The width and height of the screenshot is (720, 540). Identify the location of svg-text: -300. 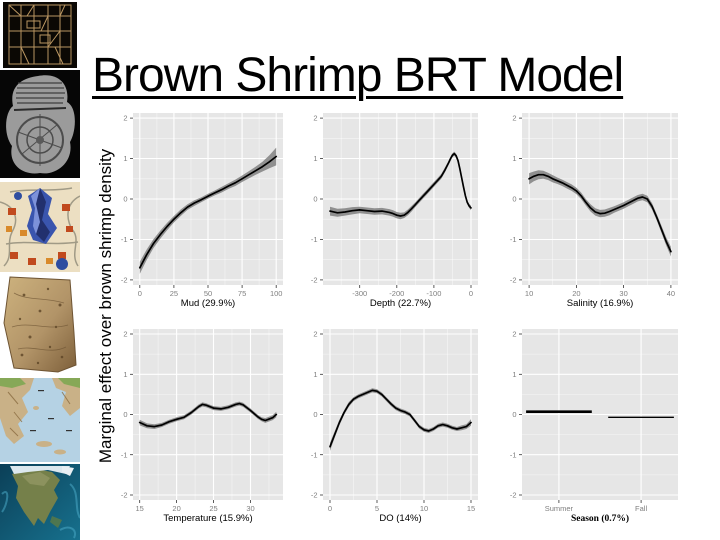
(359, 293).